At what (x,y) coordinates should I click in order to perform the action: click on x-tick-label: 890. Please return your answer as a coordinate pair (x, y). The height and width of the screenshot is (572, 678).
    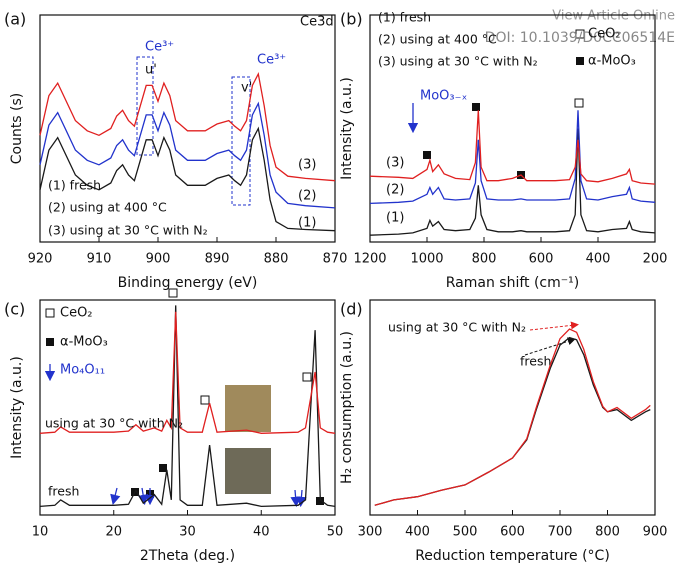
    Looking at the image, I should click on (217, 259).